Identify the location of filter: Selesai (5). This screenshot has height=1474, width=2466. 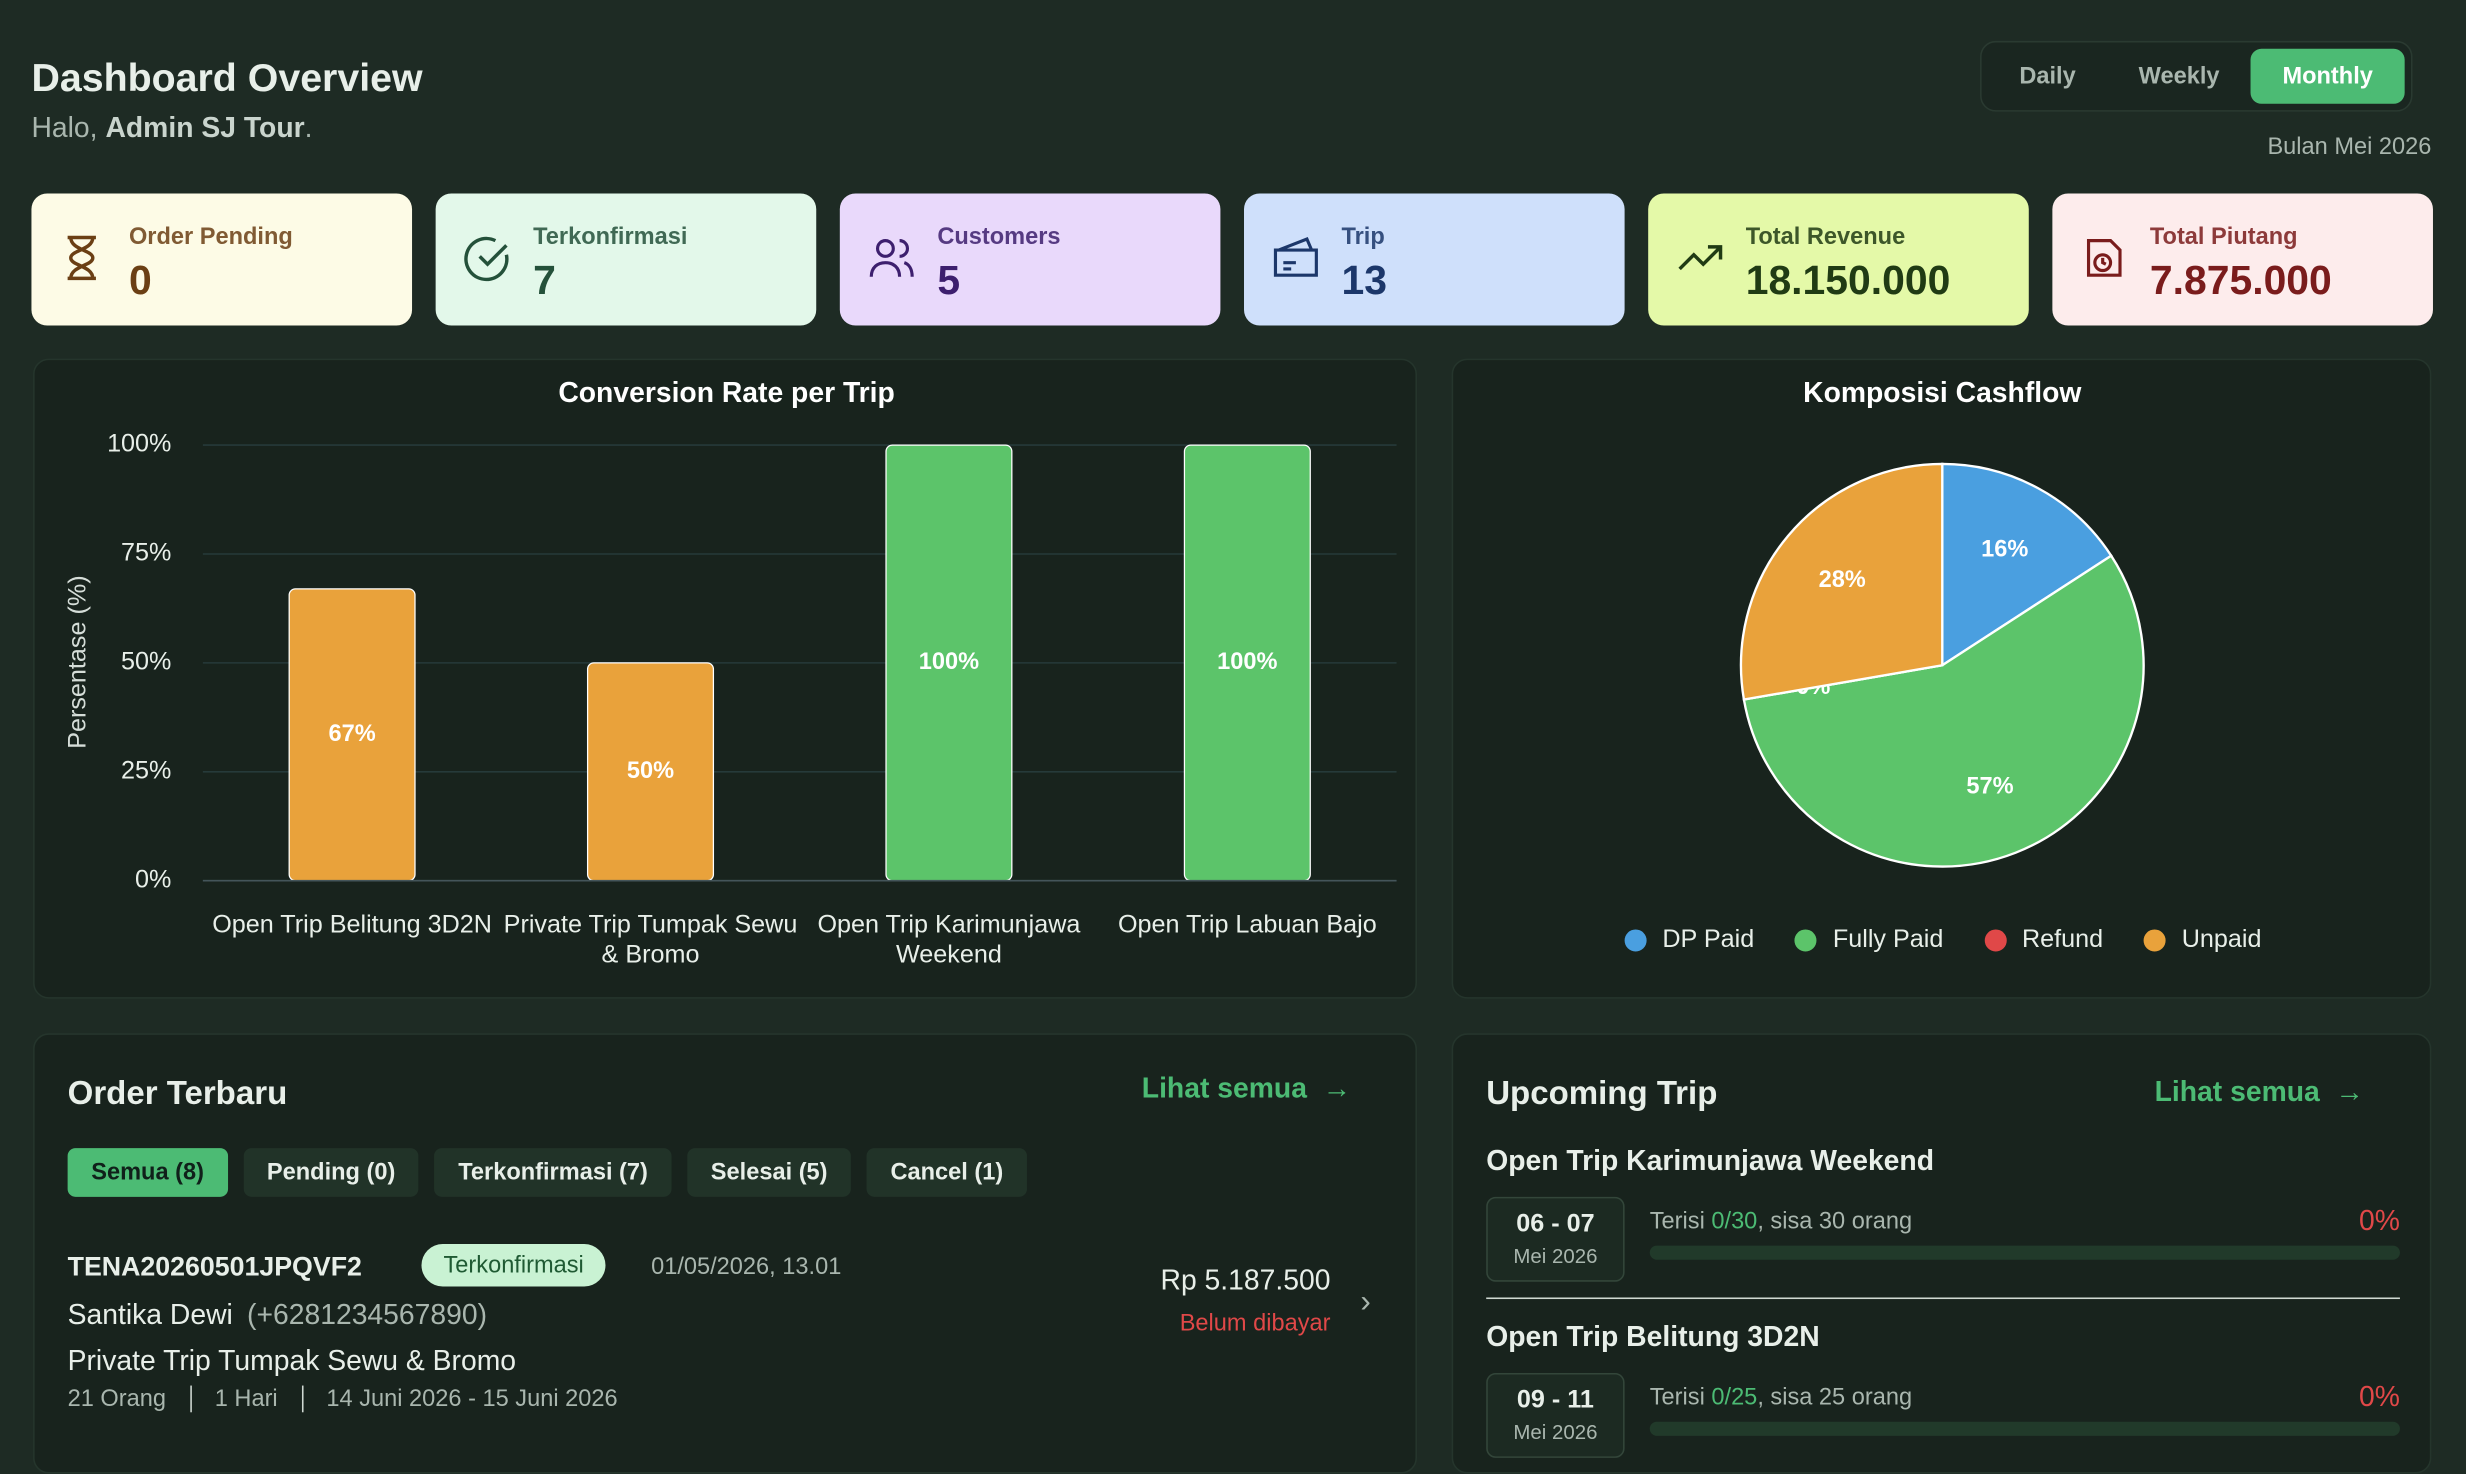
(769, 1172).